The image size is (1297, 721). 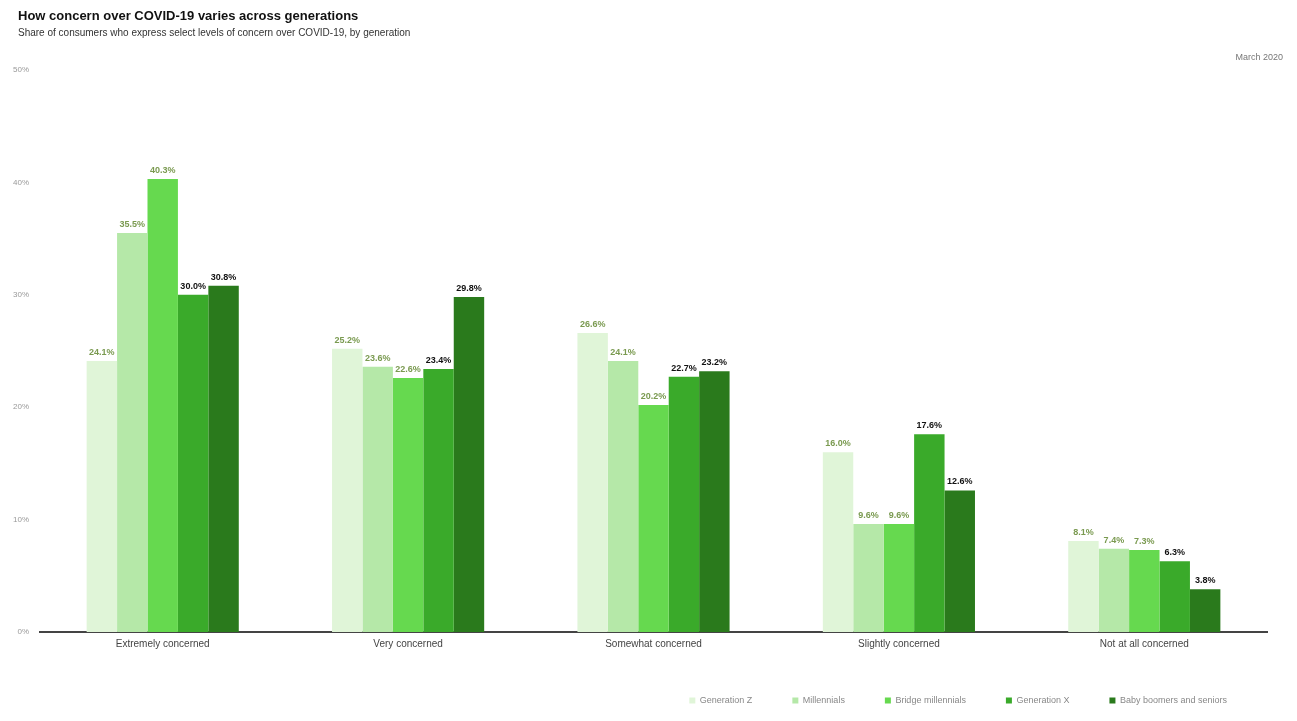 I want to click on data-label: 22.7%, so click(x=684, y=367).